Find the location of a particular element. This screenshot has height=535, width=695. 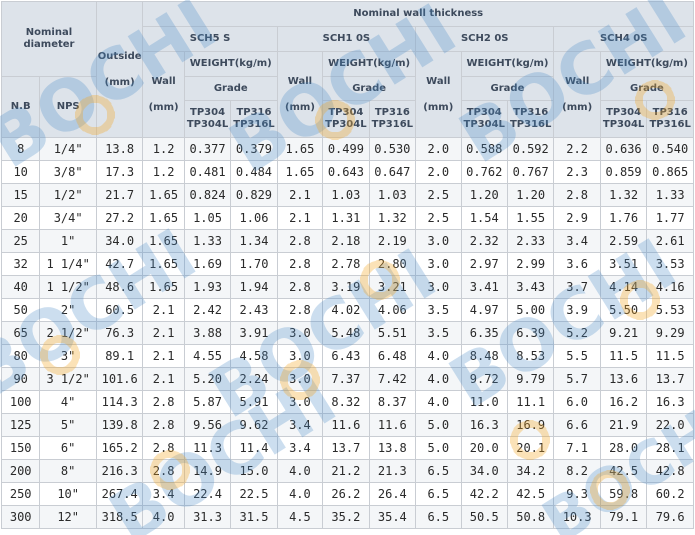

table-cell: 0.643 is located at coordinates (346, 172).